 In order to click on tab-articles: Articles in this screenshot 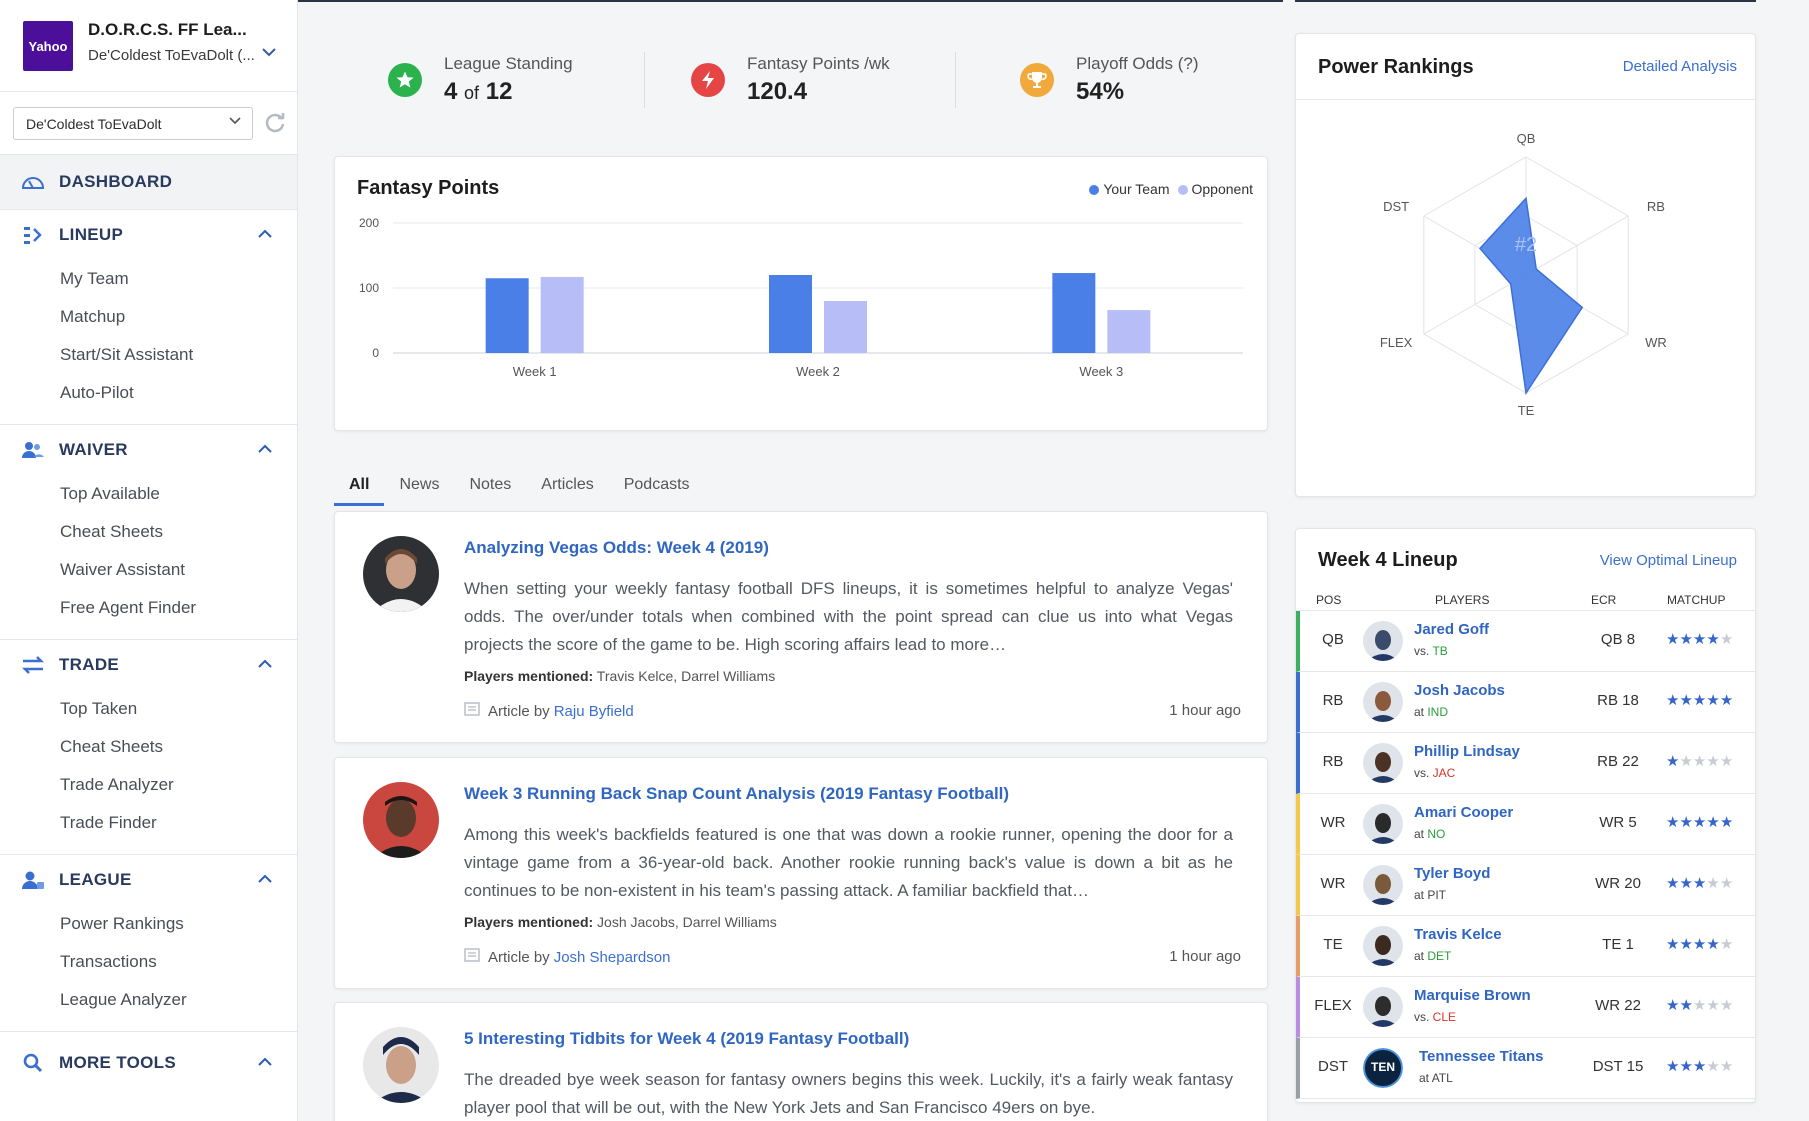, I will do `click(567, 484)`.